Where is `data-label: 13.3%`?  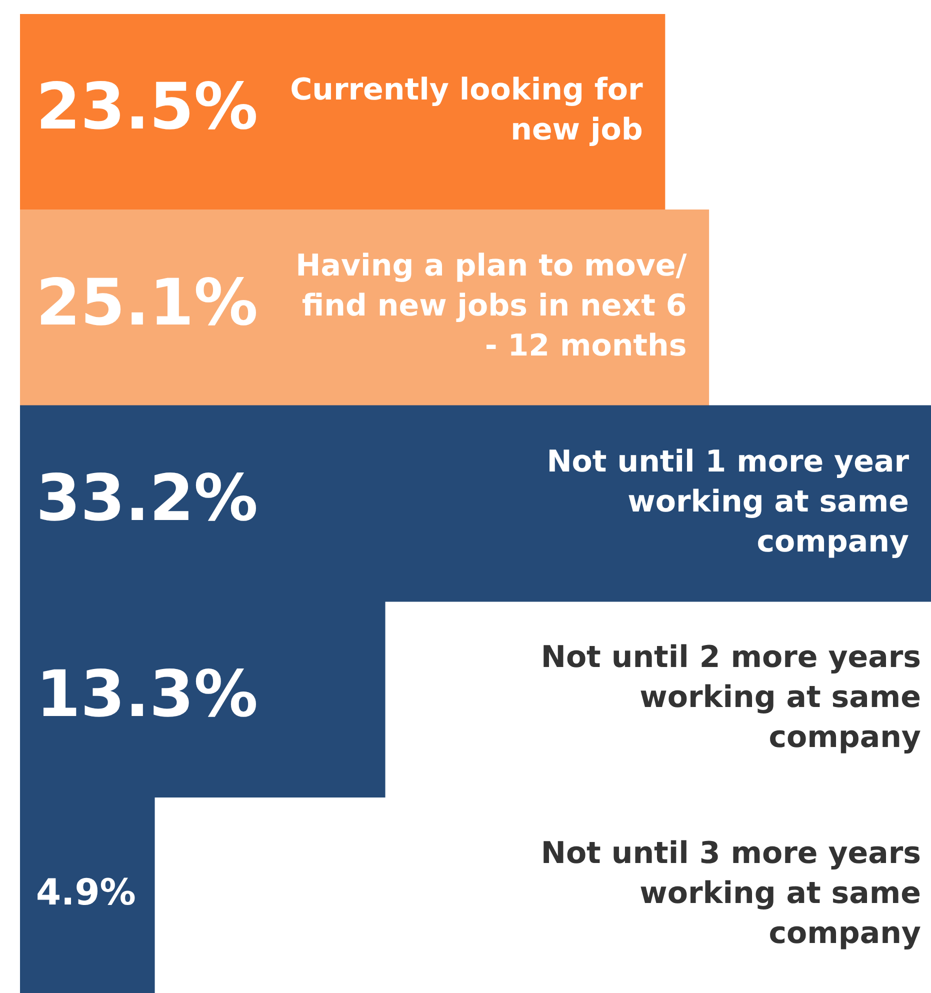 data-label: 13.3% is located at coordinates (147, 695).